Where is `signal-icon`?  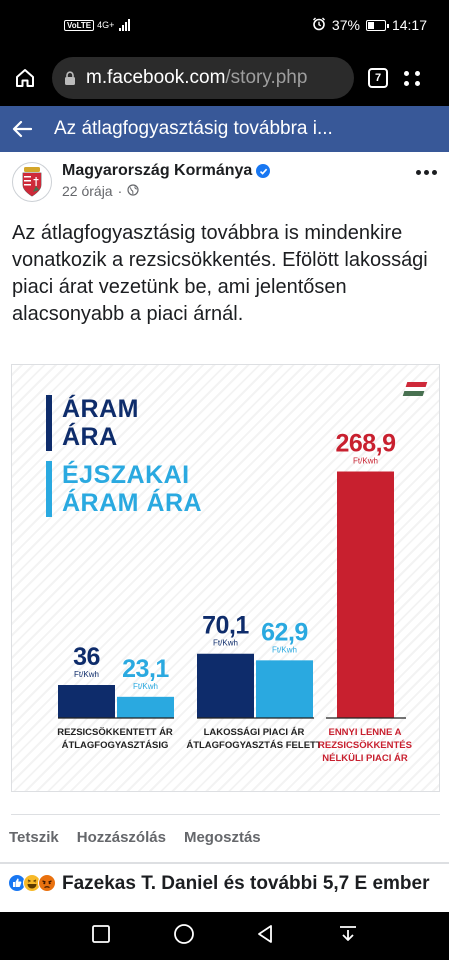
signal-icon is located at coordinates (125, 25).